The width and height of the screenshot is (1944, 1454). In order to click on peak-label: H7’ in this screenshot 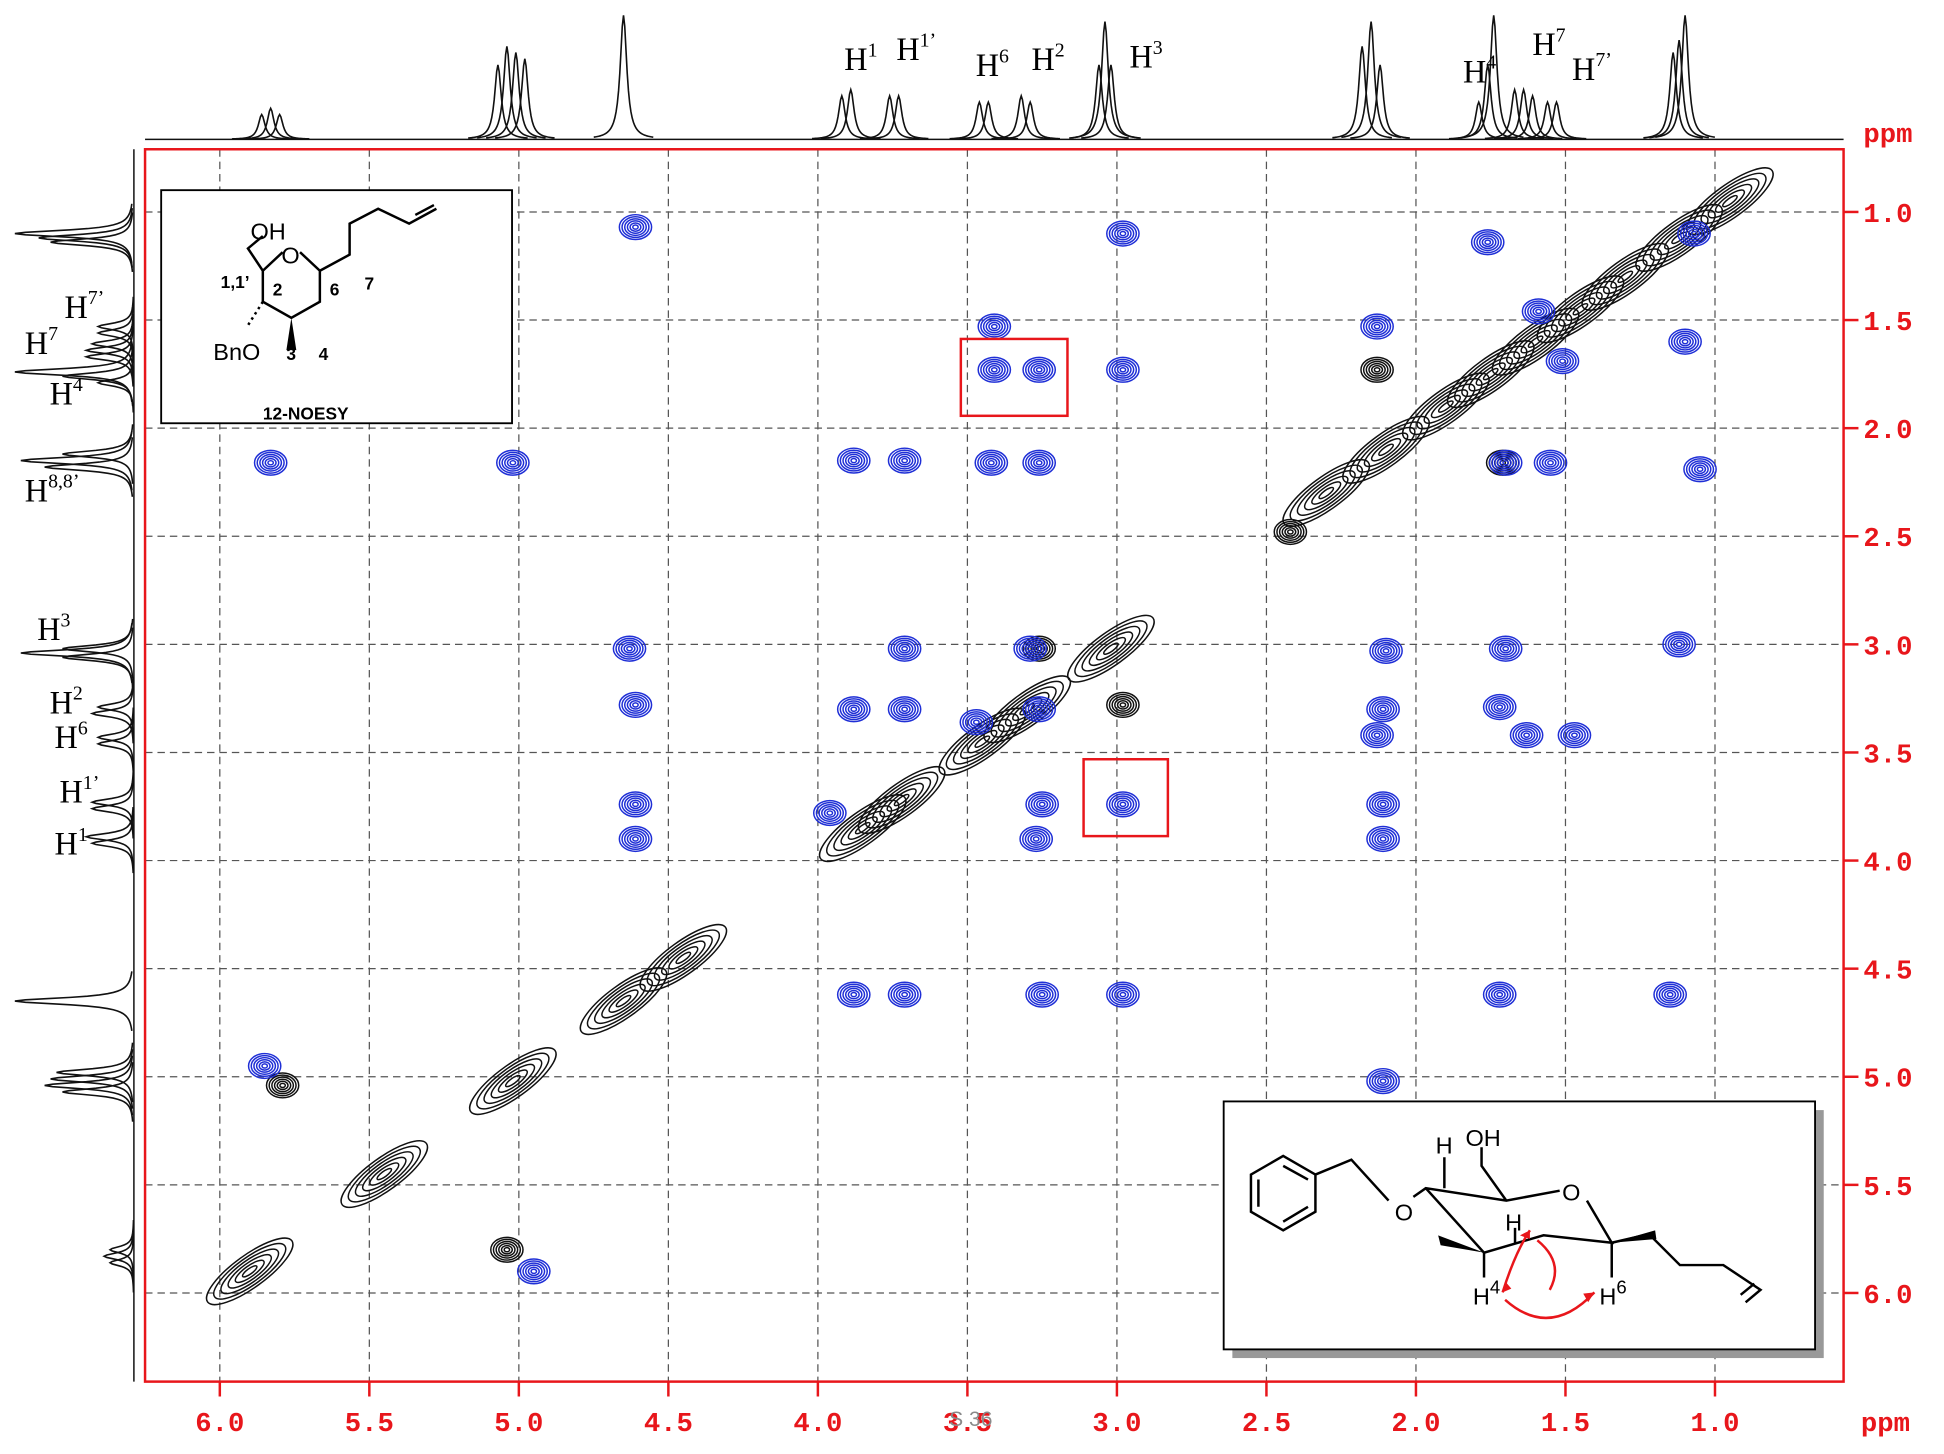, I will do `click(1592, 68)`.